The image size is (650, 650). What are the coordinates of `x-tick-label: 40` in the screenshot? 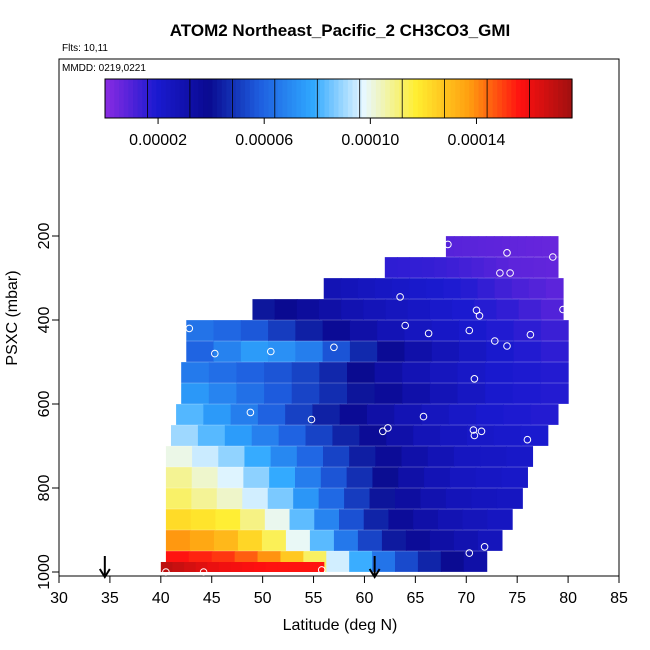 It's located at (161, 598).